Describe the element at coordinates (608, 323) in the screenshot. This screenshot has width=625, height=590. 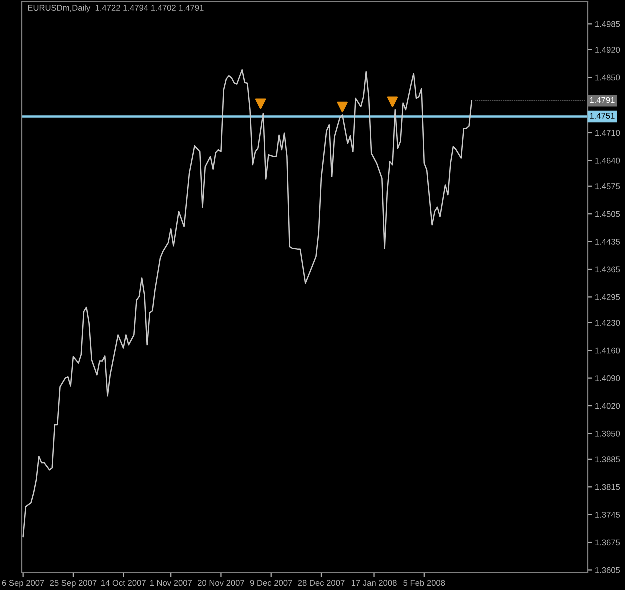
I see `y-tick-label: 1.4230` at that location.